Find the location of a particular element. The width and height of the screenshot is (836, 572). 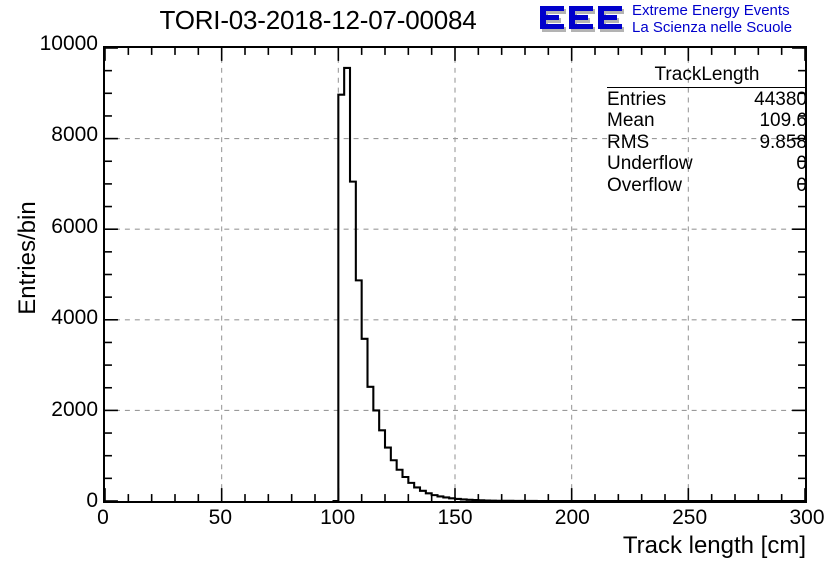

stats-row-value: 9.858 is located at coordinates (783, 142).